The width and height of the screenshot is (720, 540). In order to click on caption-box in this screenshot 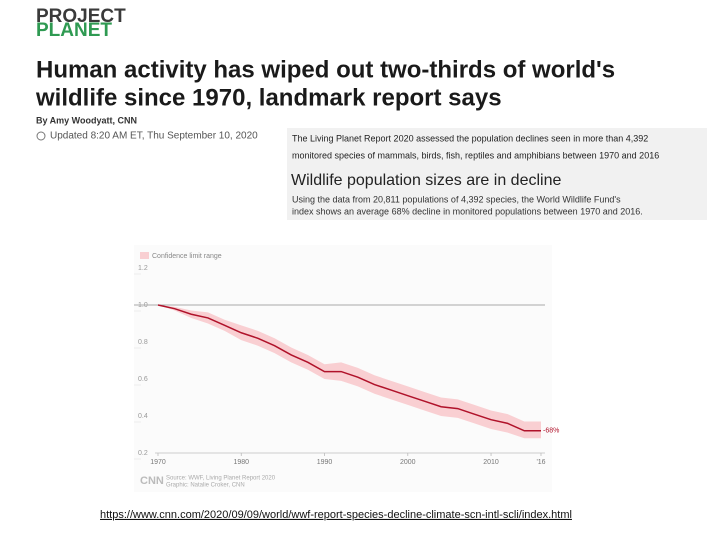, I will do `click(497, 174)`.